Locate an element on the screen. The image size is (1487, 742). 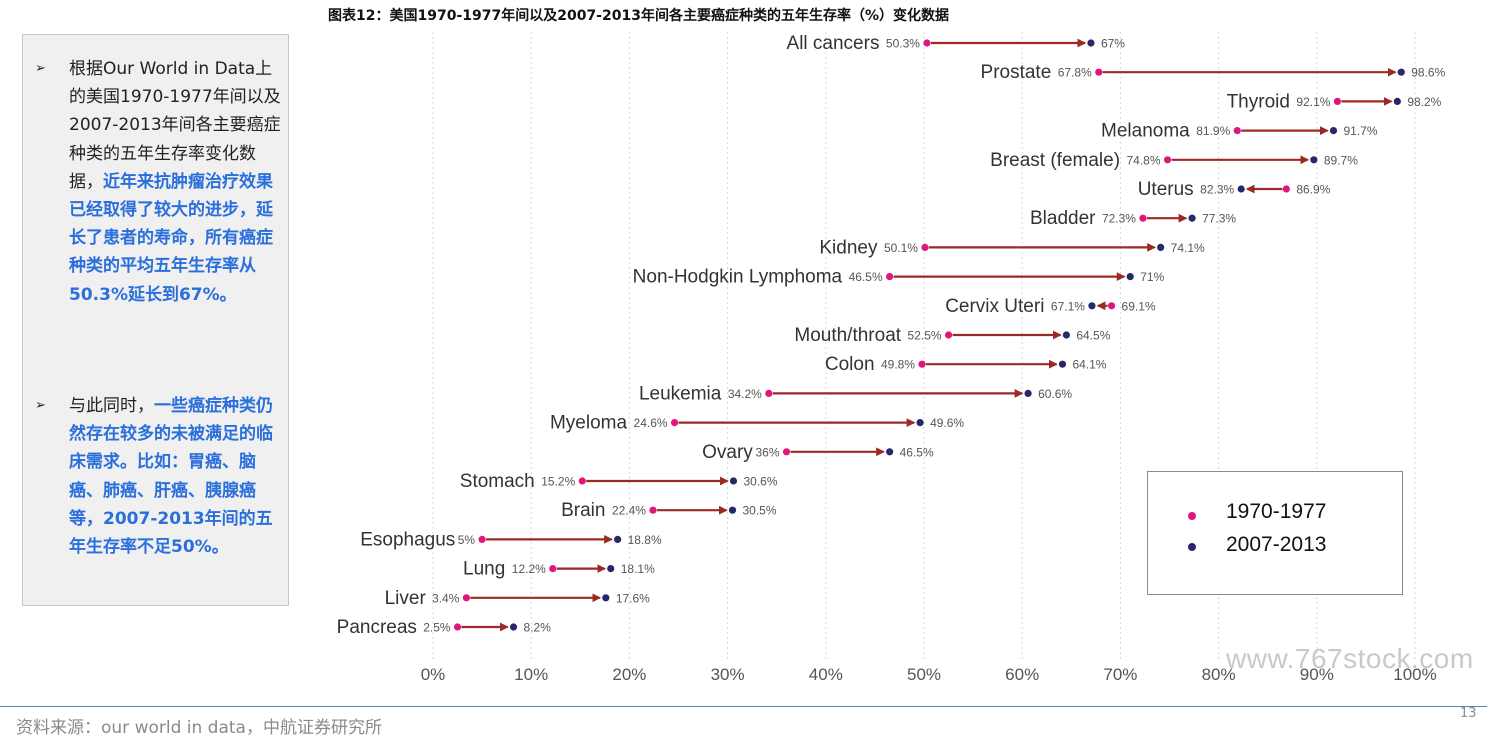
value-label-left: 50.1% is located at coordinates (901, 248).